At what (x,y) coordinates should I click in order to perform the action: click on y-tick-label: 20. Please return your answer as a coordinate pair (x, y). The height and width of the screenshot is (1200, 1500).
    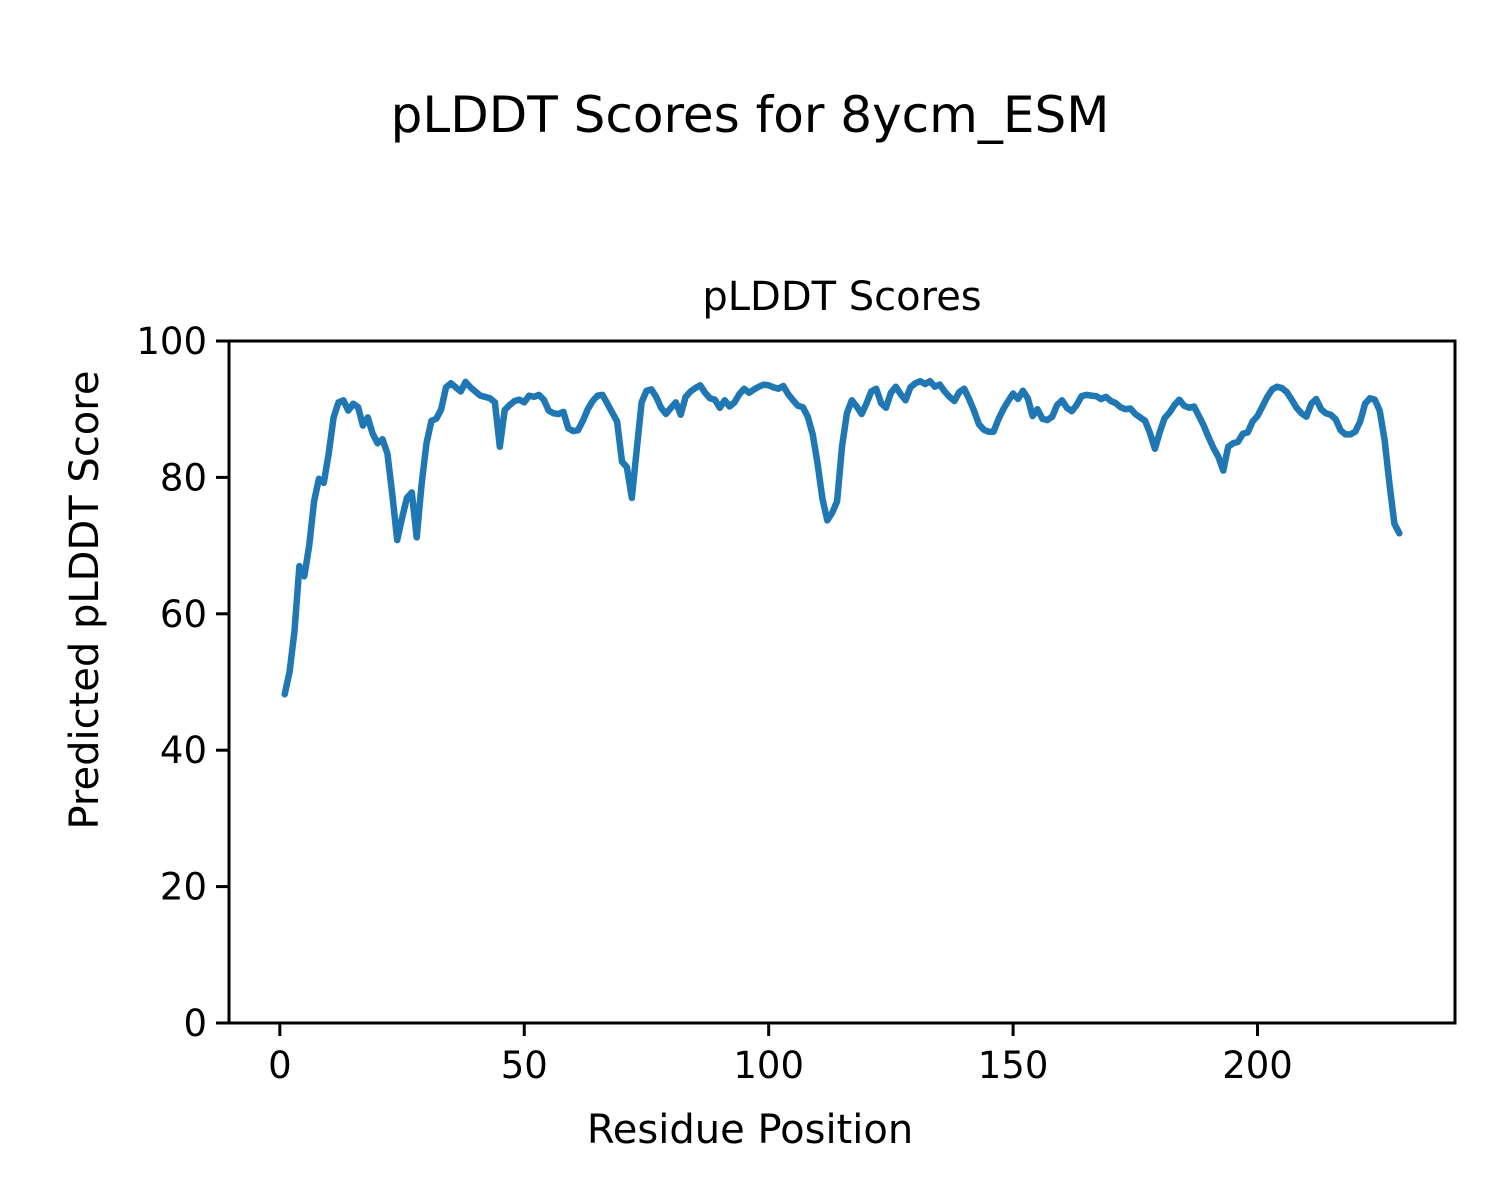
    Looking at the image, I should click on (183, 887).